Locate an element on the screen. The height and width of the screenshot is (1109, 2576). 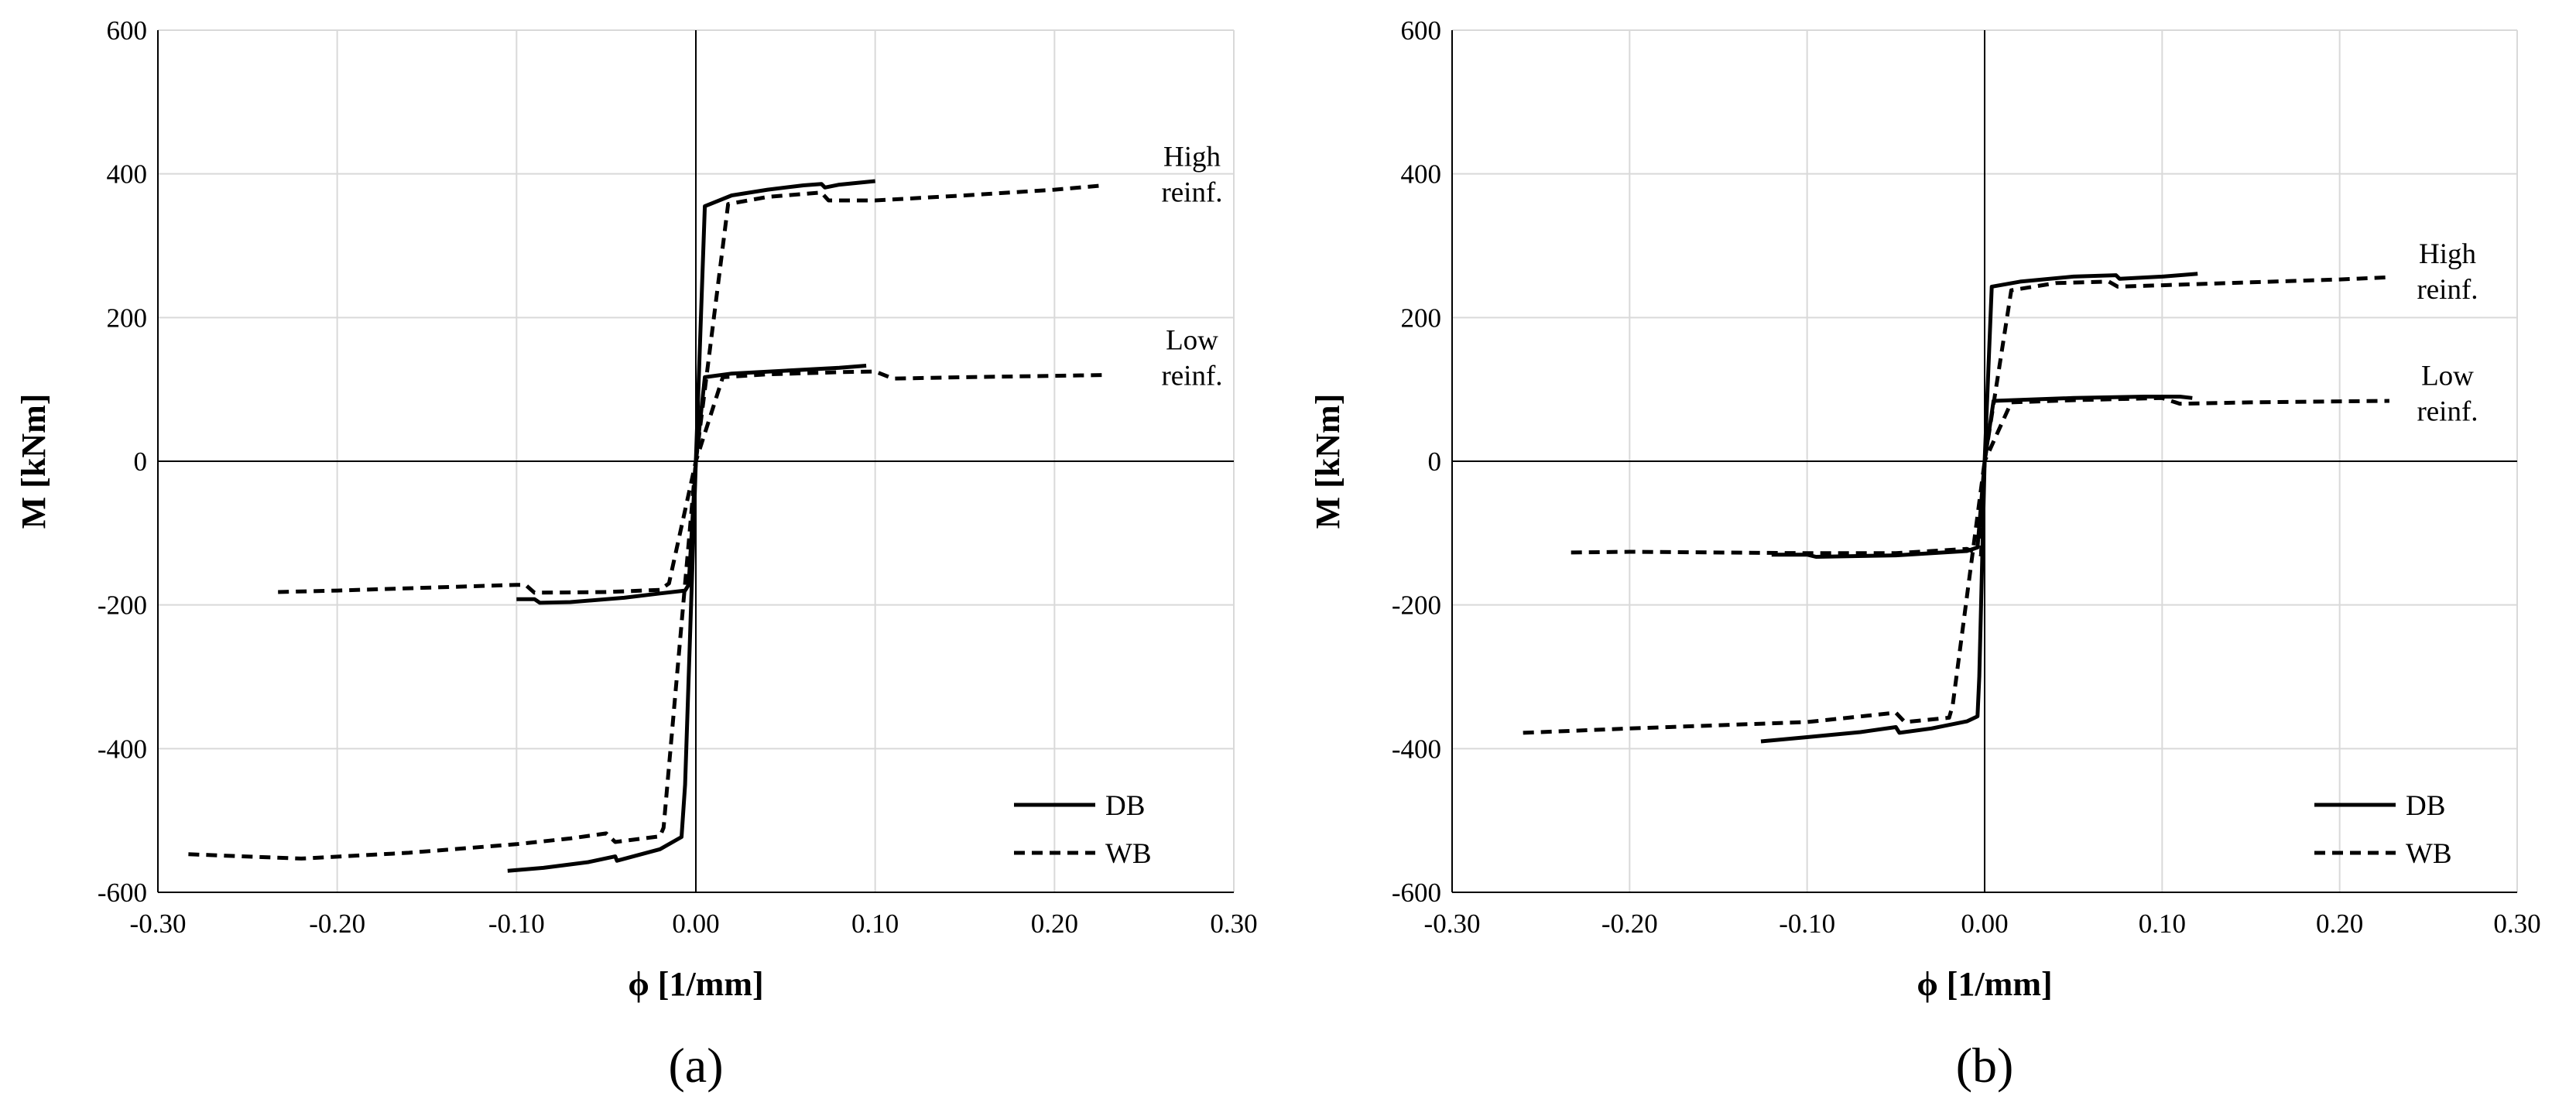
panel-label: (b) is located at coordinates (1985, 1066).